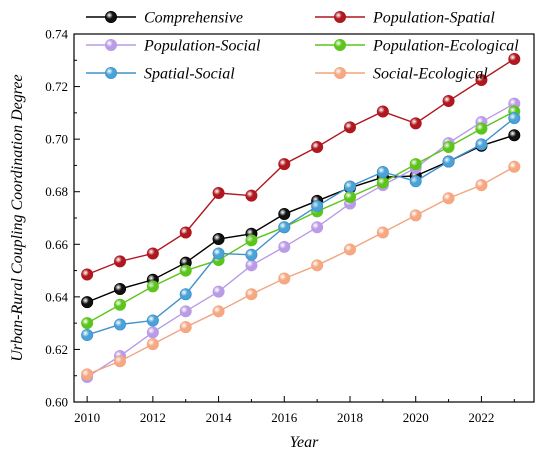  What do you see at coordinates (120, 361) in the screenshot?
I see `data-point-social-ecological-2011` at bounding box center [120, 361].